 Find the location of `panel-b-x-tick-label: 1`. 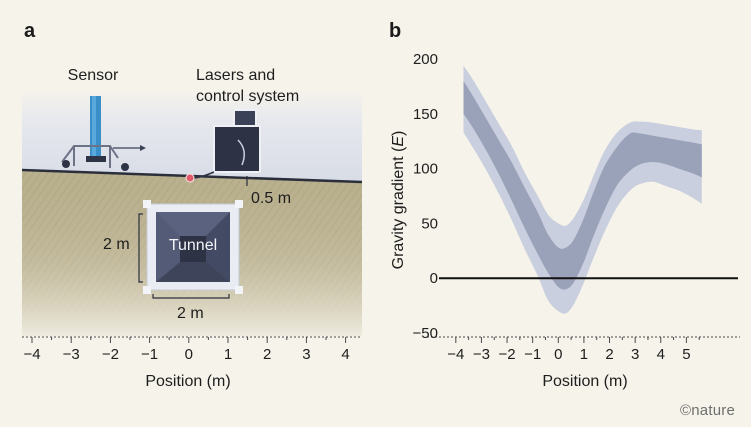

panel-b-x-tick-label: 1 is located at coordinates (584, 354).